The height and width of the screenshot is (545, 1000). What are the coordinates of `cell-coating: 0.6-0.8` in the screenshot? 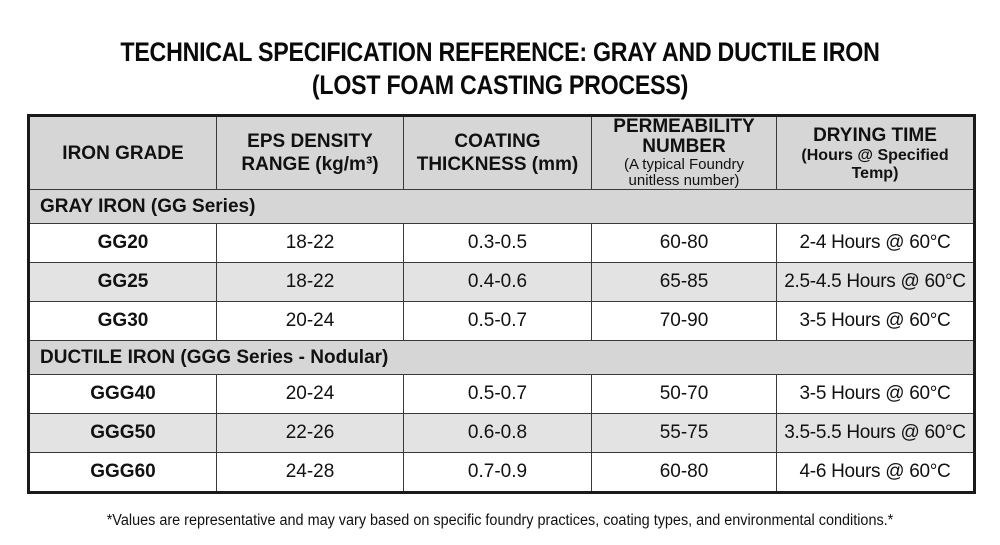 It's located at (497, 433).